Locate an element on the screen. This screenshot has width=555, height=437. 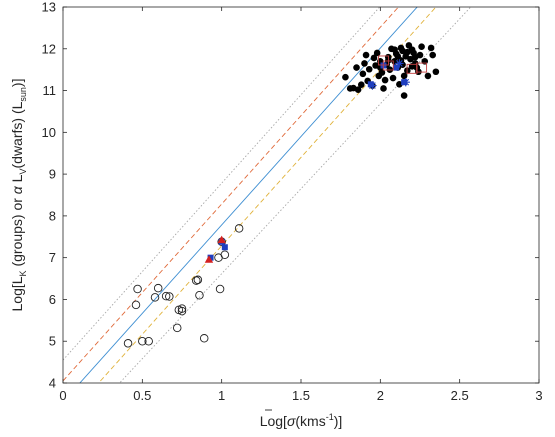
x-axis-label: Log[σ(kms-1)] is located at coordinates (301, 420).